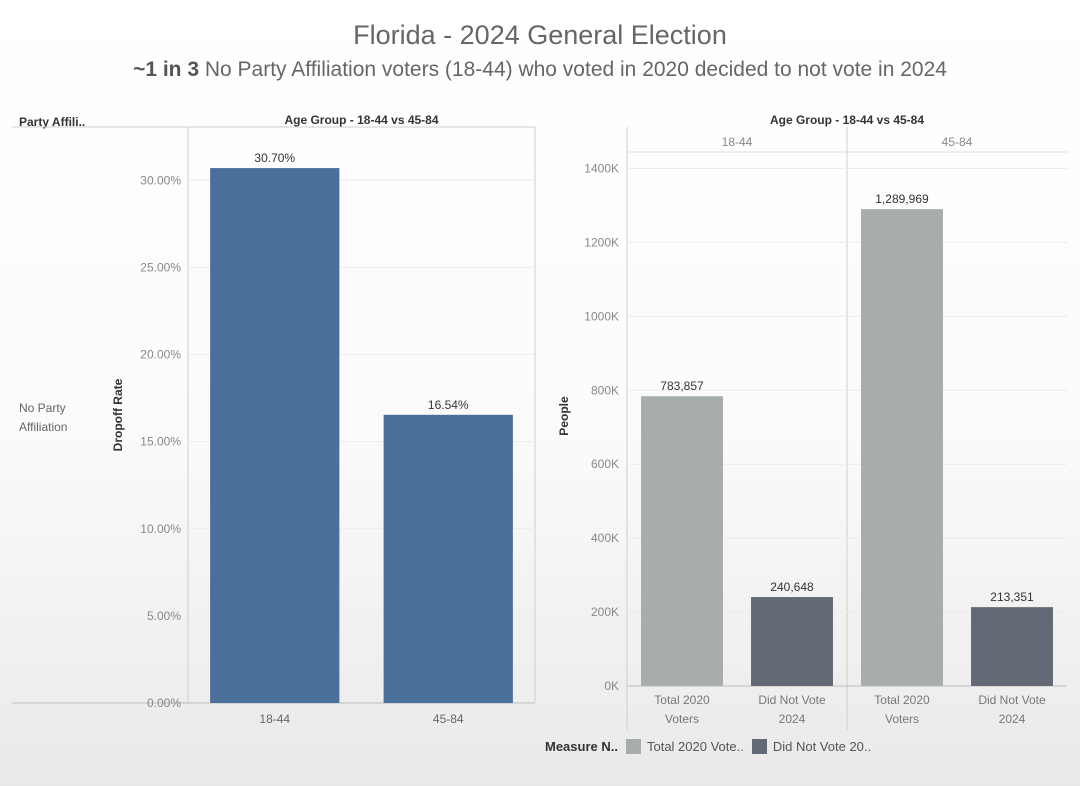  Describe the element at coordinates (43, 427) in the screenshot. I see `row-label-line2: Affiliation` at that location.